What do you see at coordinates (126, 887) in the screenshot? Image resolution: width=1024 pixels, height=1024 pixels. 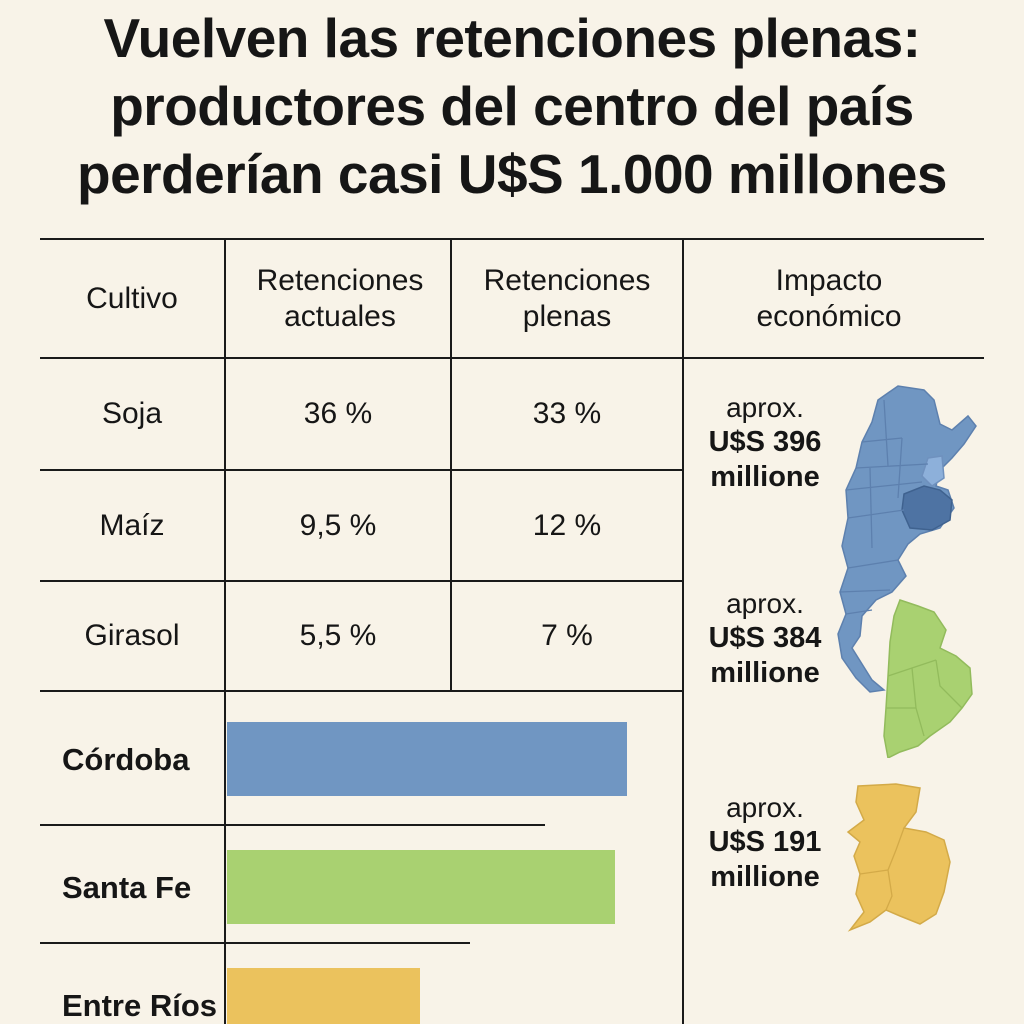 I see `bar-label-santa-fe: Santa Fe` at bounding box center [126, 887].